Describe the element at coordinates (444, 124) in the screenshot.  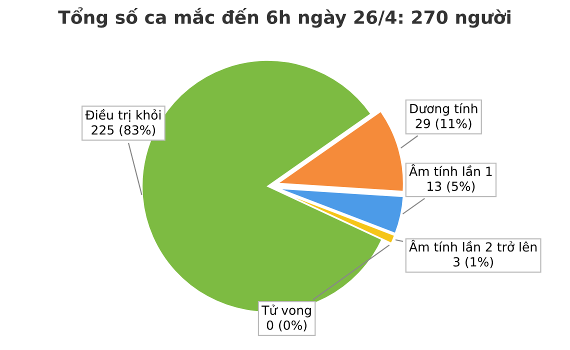
I see `data-label: 29 (11%)` at that location.